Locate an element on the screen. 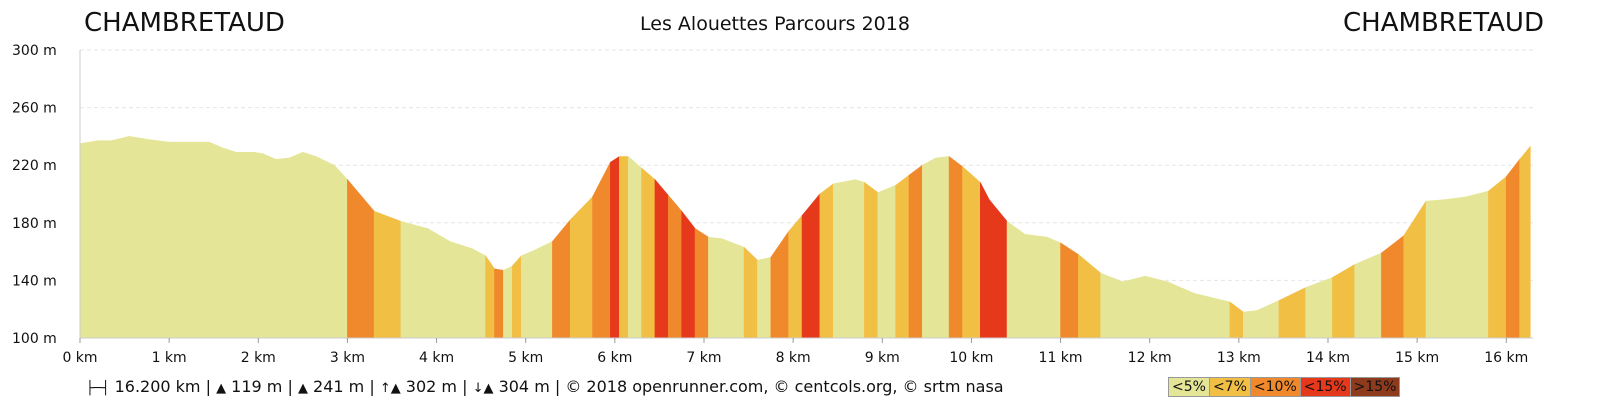 The width and height of the screenshot is (1600, 400). y-tick-label: 220 m is located at coordinates (34, 166).